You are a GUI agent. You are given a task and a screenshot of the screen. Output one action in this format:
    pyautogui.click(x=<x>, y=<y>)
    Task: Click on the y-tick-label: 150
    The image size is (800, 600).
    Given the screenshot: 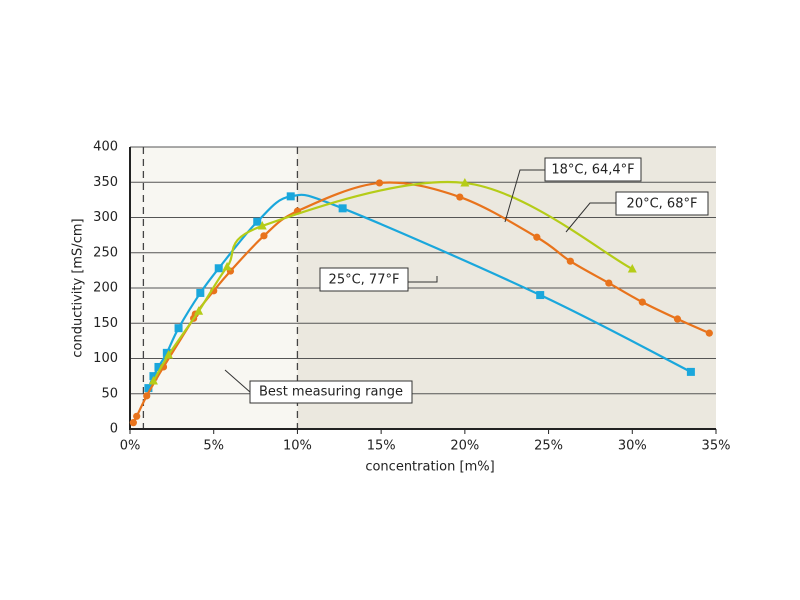 What is the action you would take?
    pyautogui.click(x=105, y=323)
    